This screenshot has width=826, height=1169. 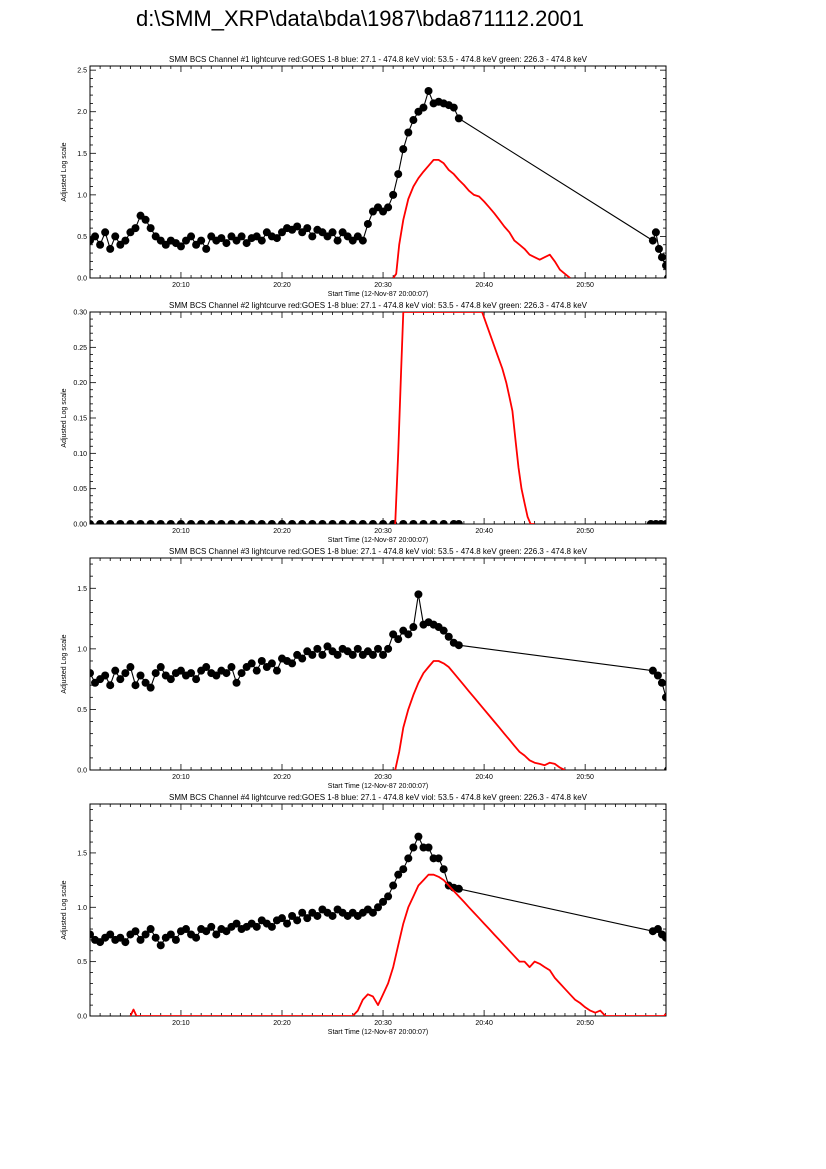 I want to click on y-tick-label: 0.20, so click(x=80, y=383).